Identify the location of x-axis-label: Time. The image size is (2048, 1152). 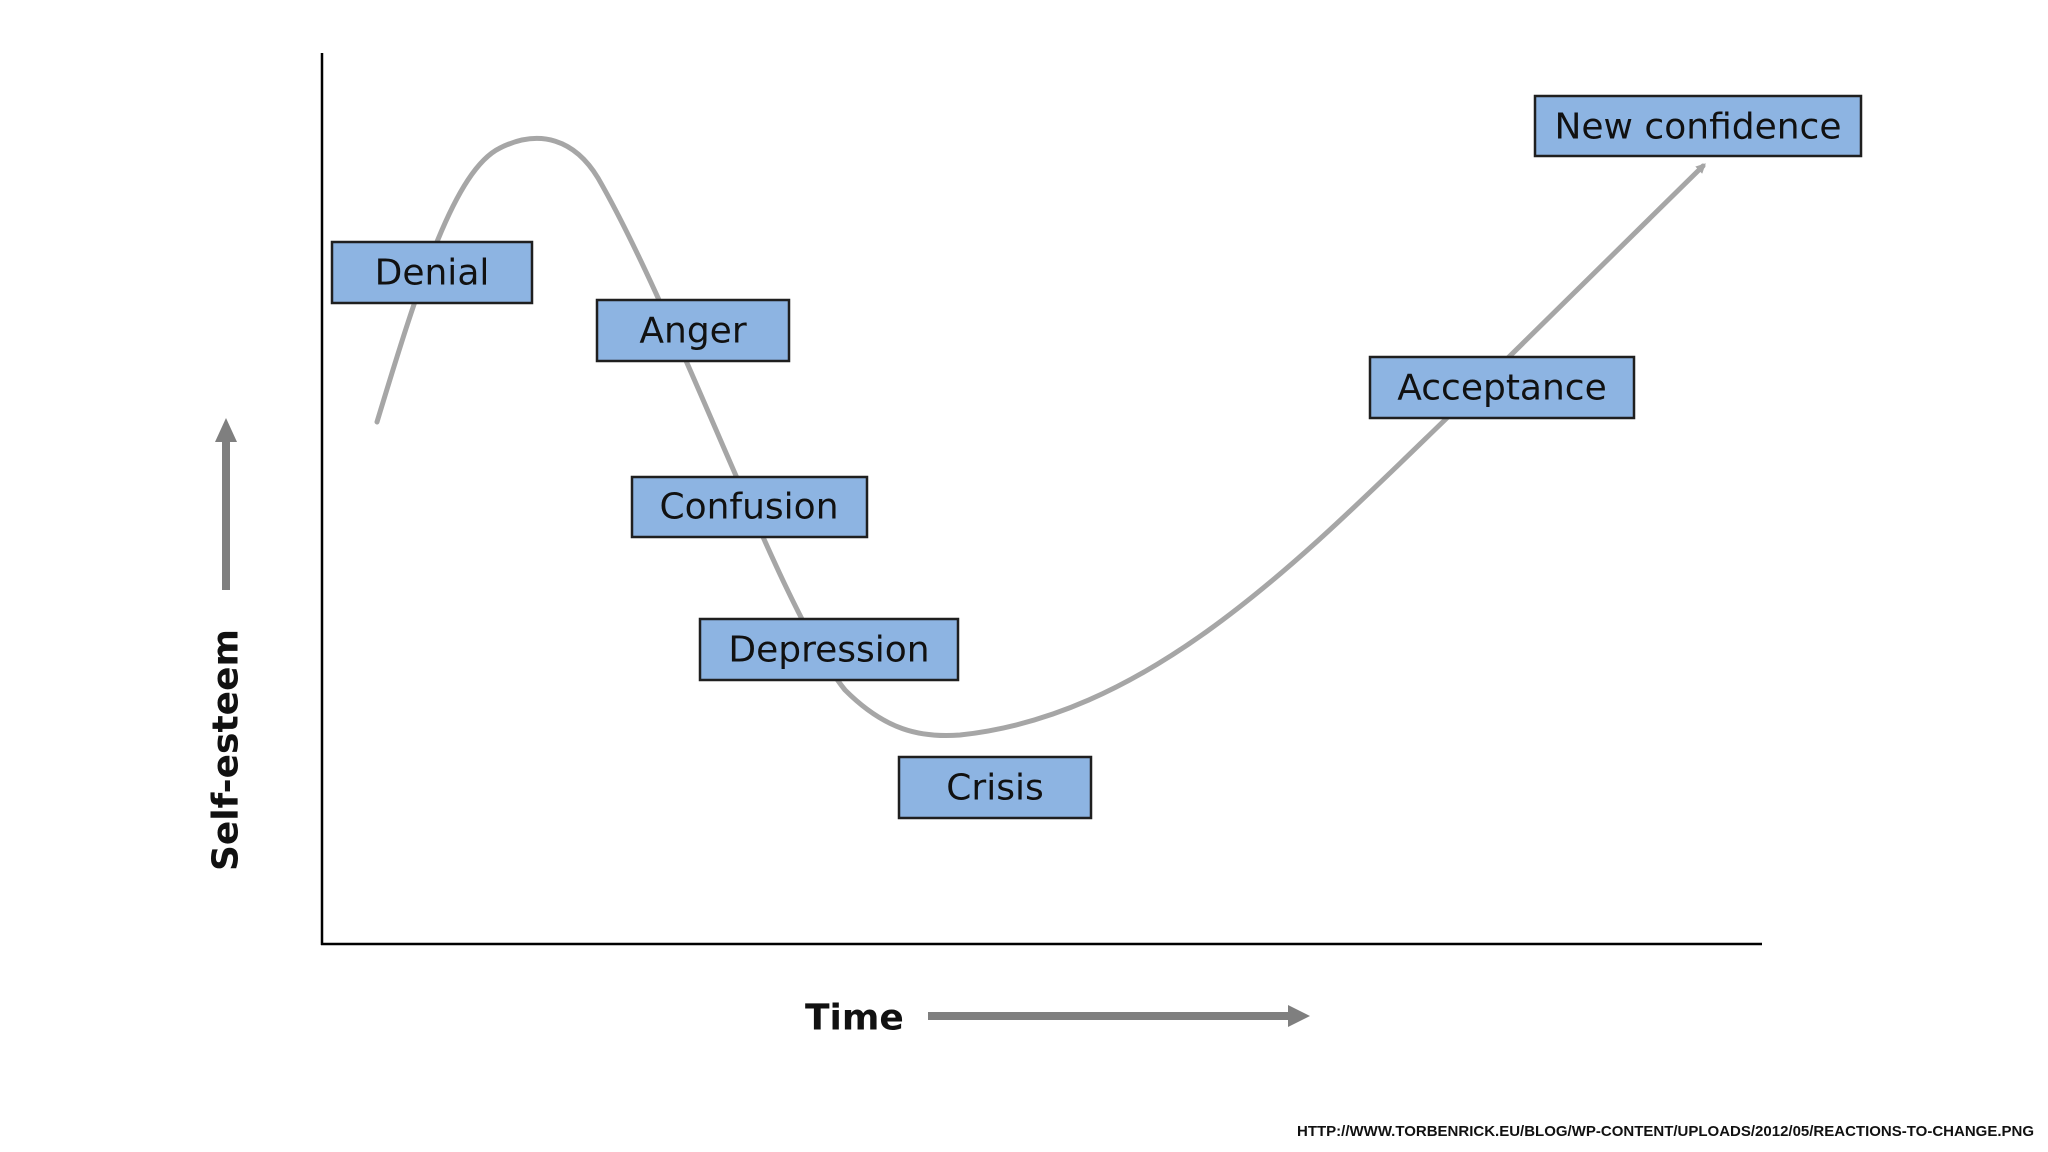
(854, 1018).